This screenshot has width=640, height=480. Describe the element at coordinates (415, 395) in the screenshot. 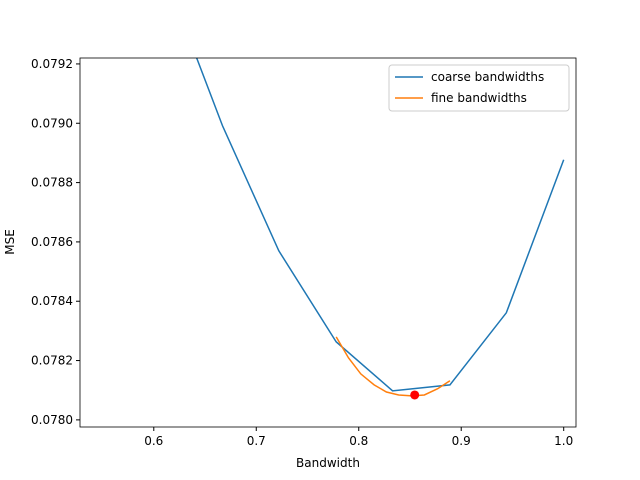

I see `min-marker` at that location.